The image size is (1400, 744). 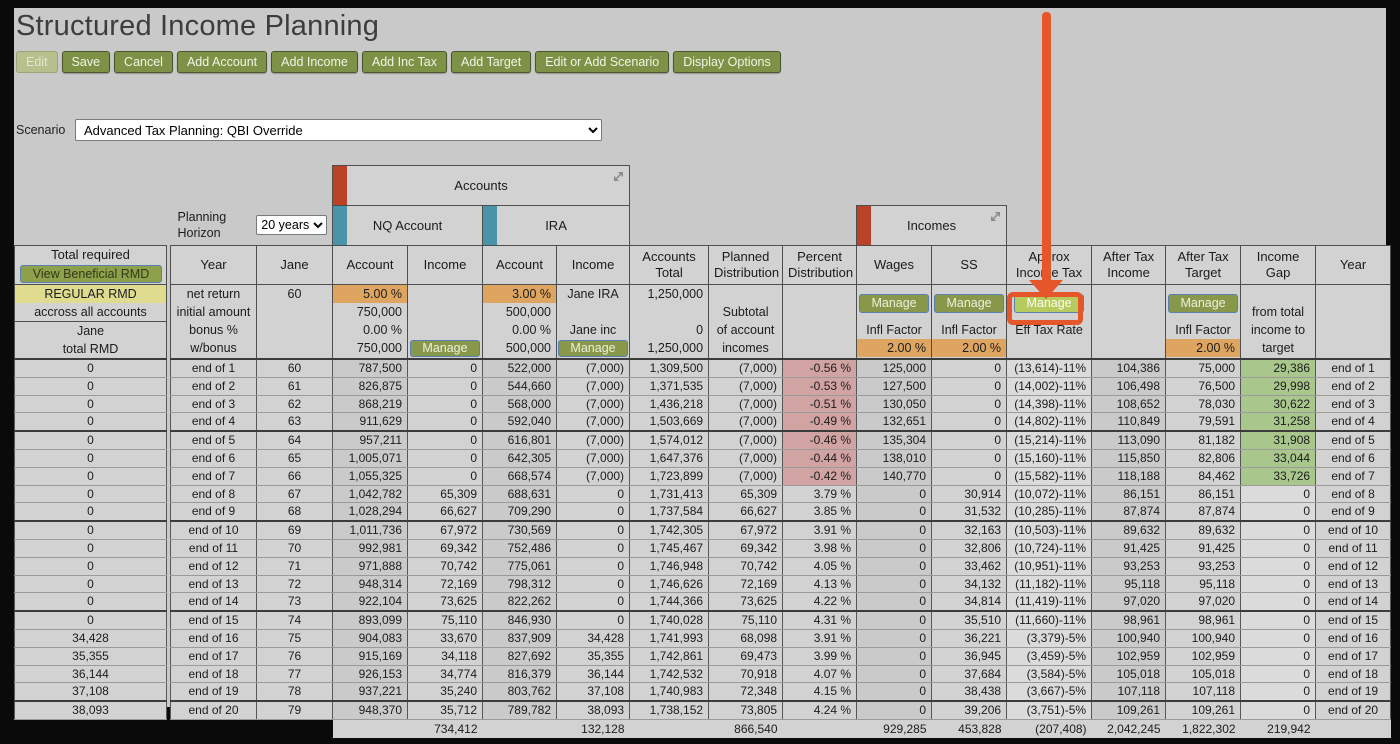 What do you see at coordinates (727, 62) in the screenshot?
I see `display-options-button: Display Options` at bounding box center [727, 62].